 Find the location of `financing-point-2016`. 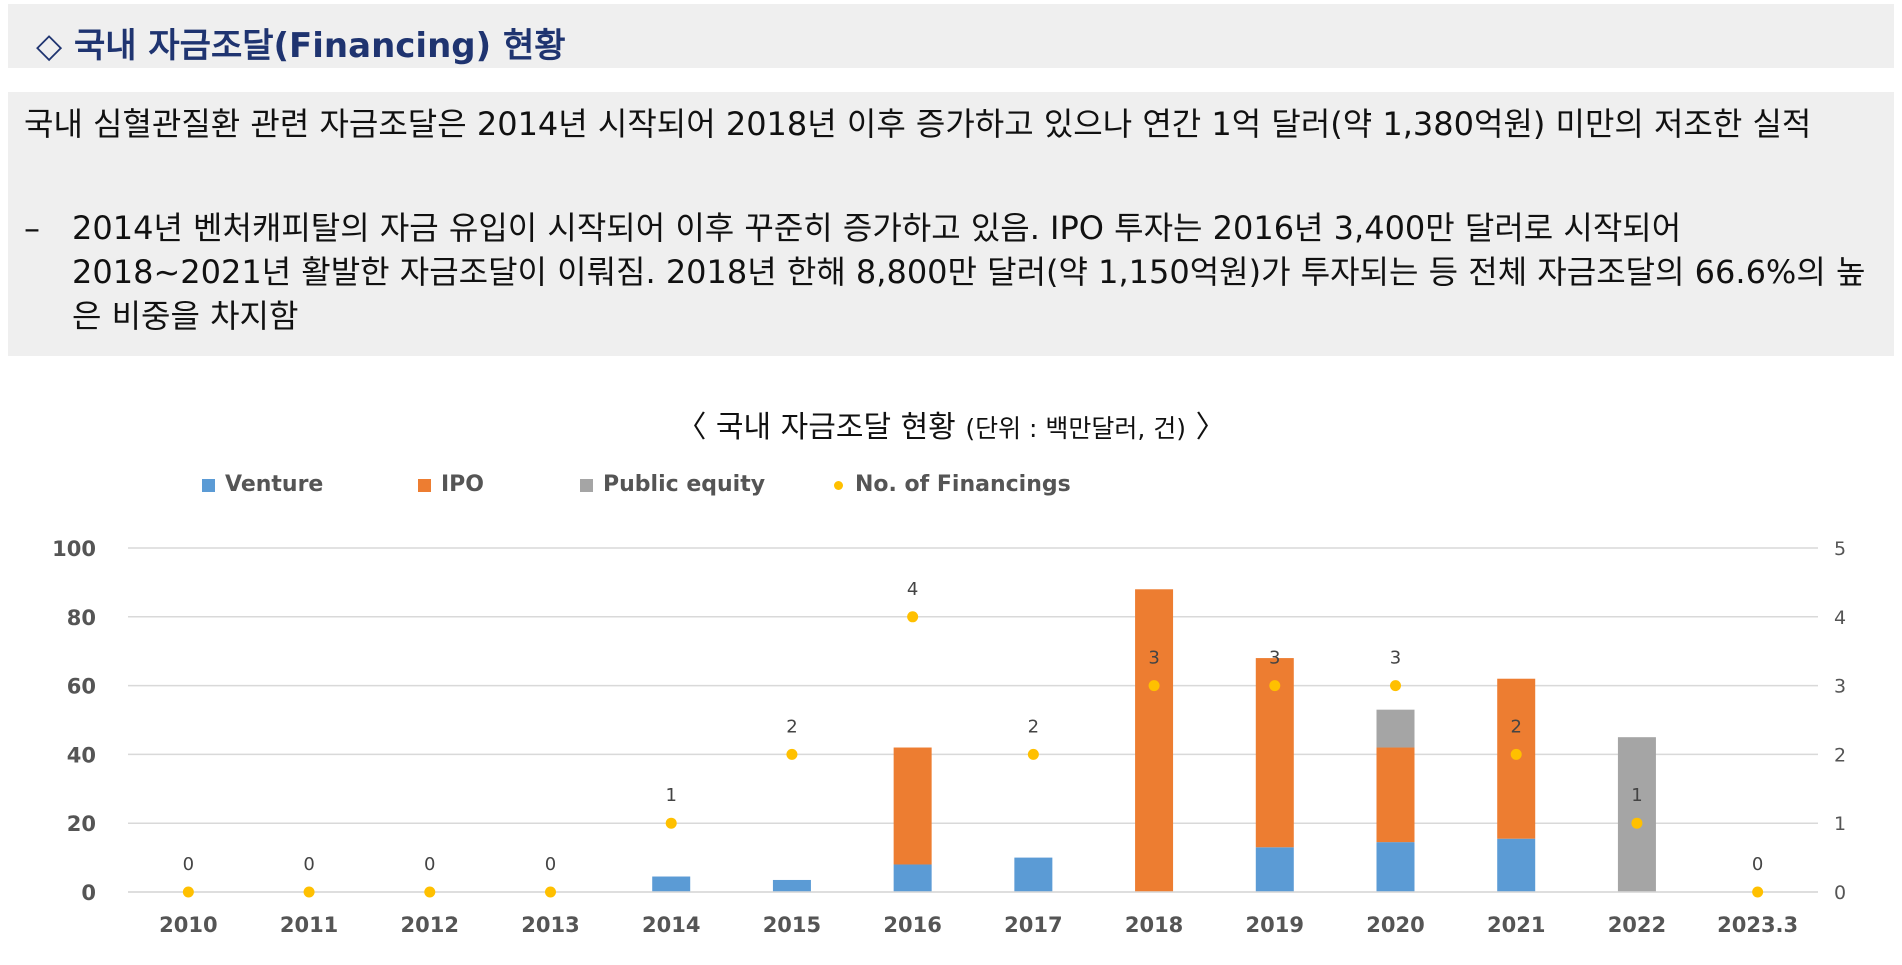

financing-point-2016 is located at coordinates (913, 617).